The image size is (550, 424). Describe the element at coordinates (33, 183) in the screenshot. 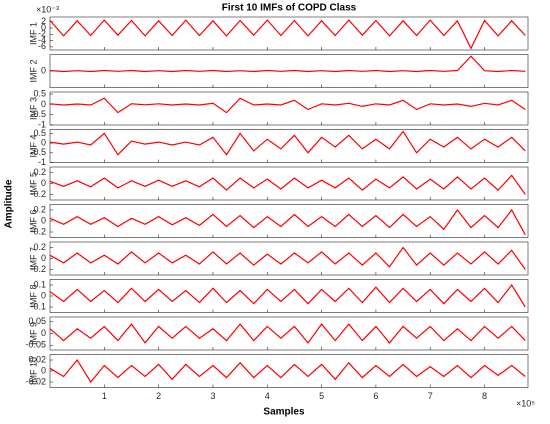

I see `panel-label: IMF 5` at that location.